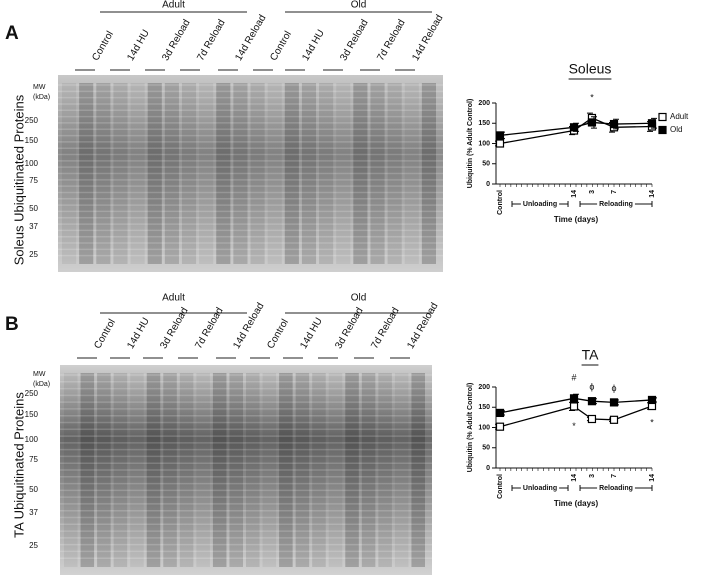 The height and width of the screenshot is (576, 716). Describe the element at coordinates (676, 129) in the screenshot. I see `legend-label: Old` at that location.